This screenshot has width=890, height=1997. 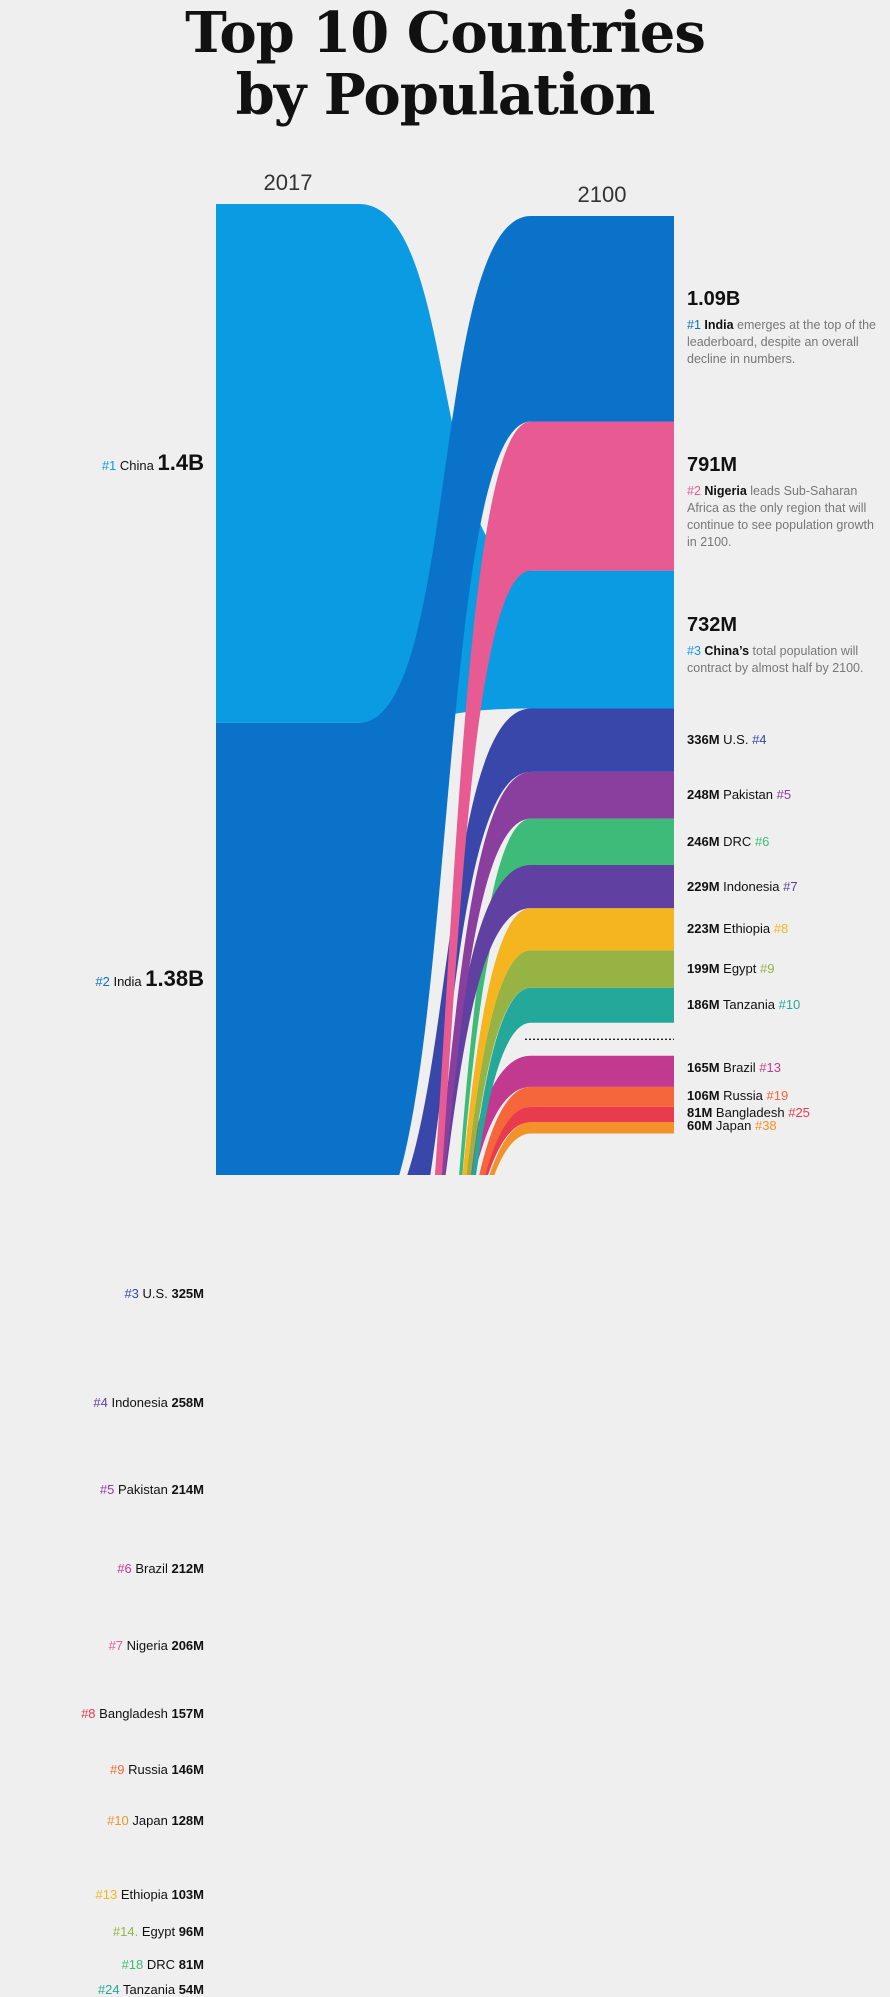 What do you see at coordinates (781, 929) in the screenshot?
I see `rank-2100-ethiopia: #8` at bounding box center [781, 929].